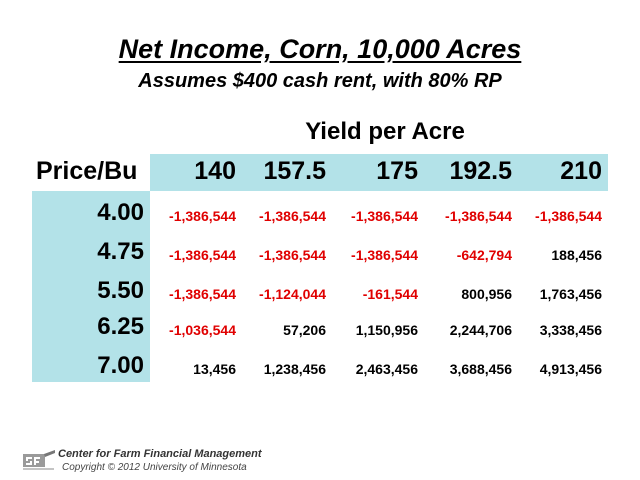 The image size is (640, 480). Describe the element at coordinates (304, 330) in the screenshot. I see `income-cell: 57,206` at that location.